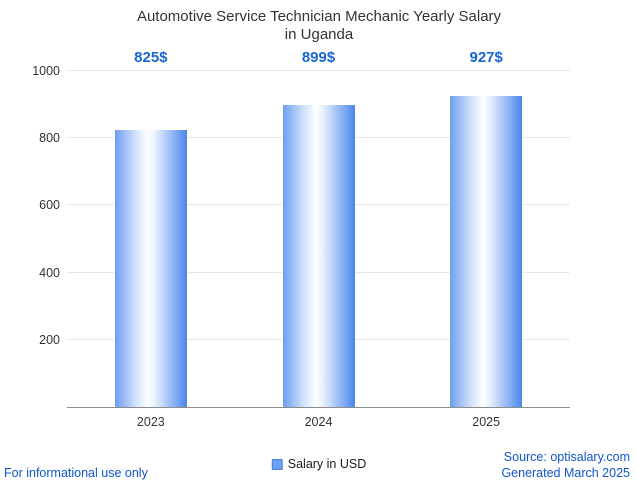 This screenshot has width=638, height=486. Describe the element at coordinates (33, 235) in the screenshot. I see `y-axis: 200 400 600 800 1000` at that location.